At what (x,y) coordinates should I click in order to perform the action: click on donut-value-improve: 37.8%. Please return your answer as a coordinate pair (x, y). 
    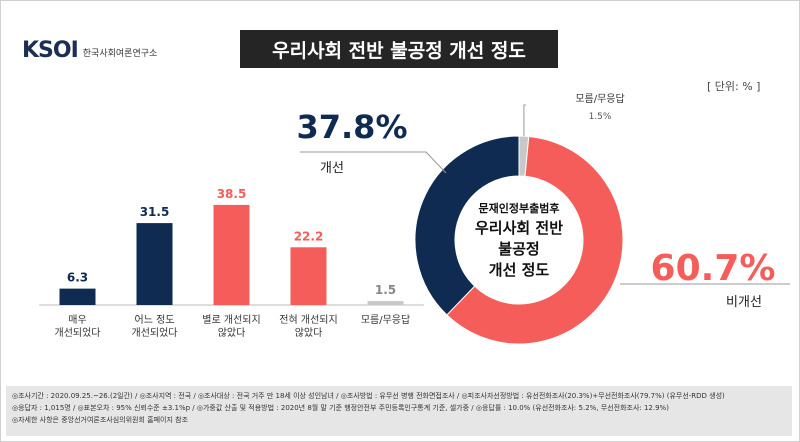
    Looking at the image, I should click on (351, 127).